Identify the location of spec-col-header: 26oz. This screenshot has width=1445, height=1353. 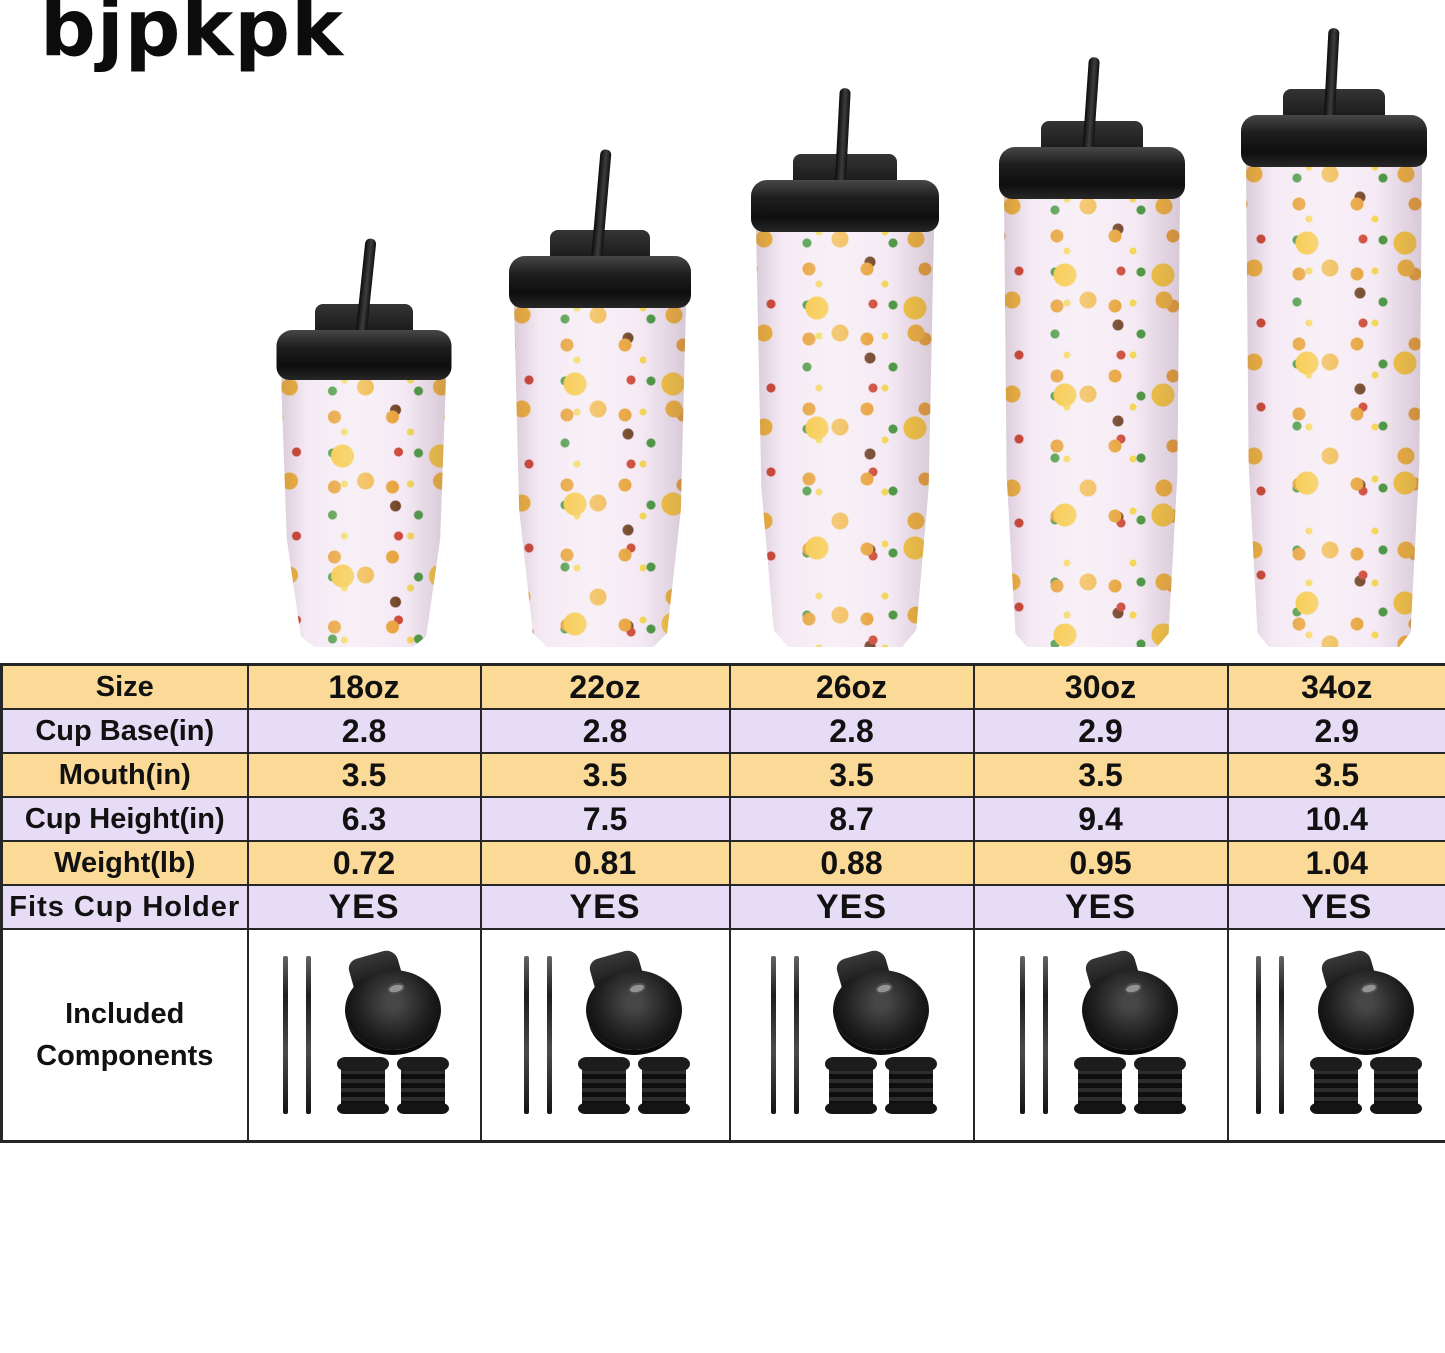
(851, 687).